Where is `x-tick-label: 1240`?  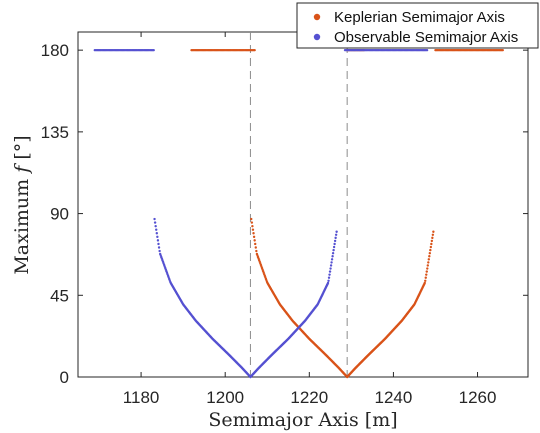 x-tick-label: 1240 is located at coordinates (394, 397).